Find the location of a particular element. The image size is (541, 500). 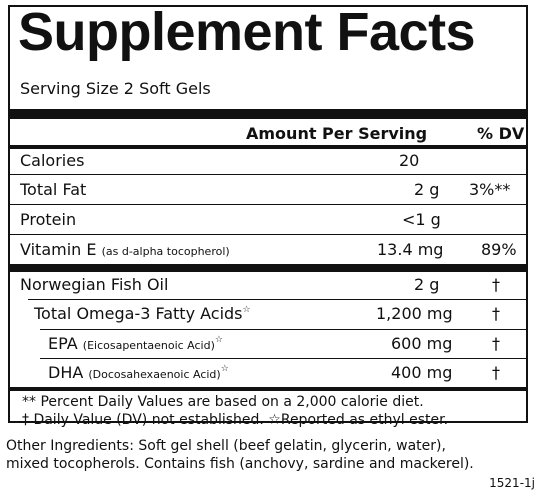

serving-size: Serving Size 2 Soft Gels is located at coordinates (115, 88).